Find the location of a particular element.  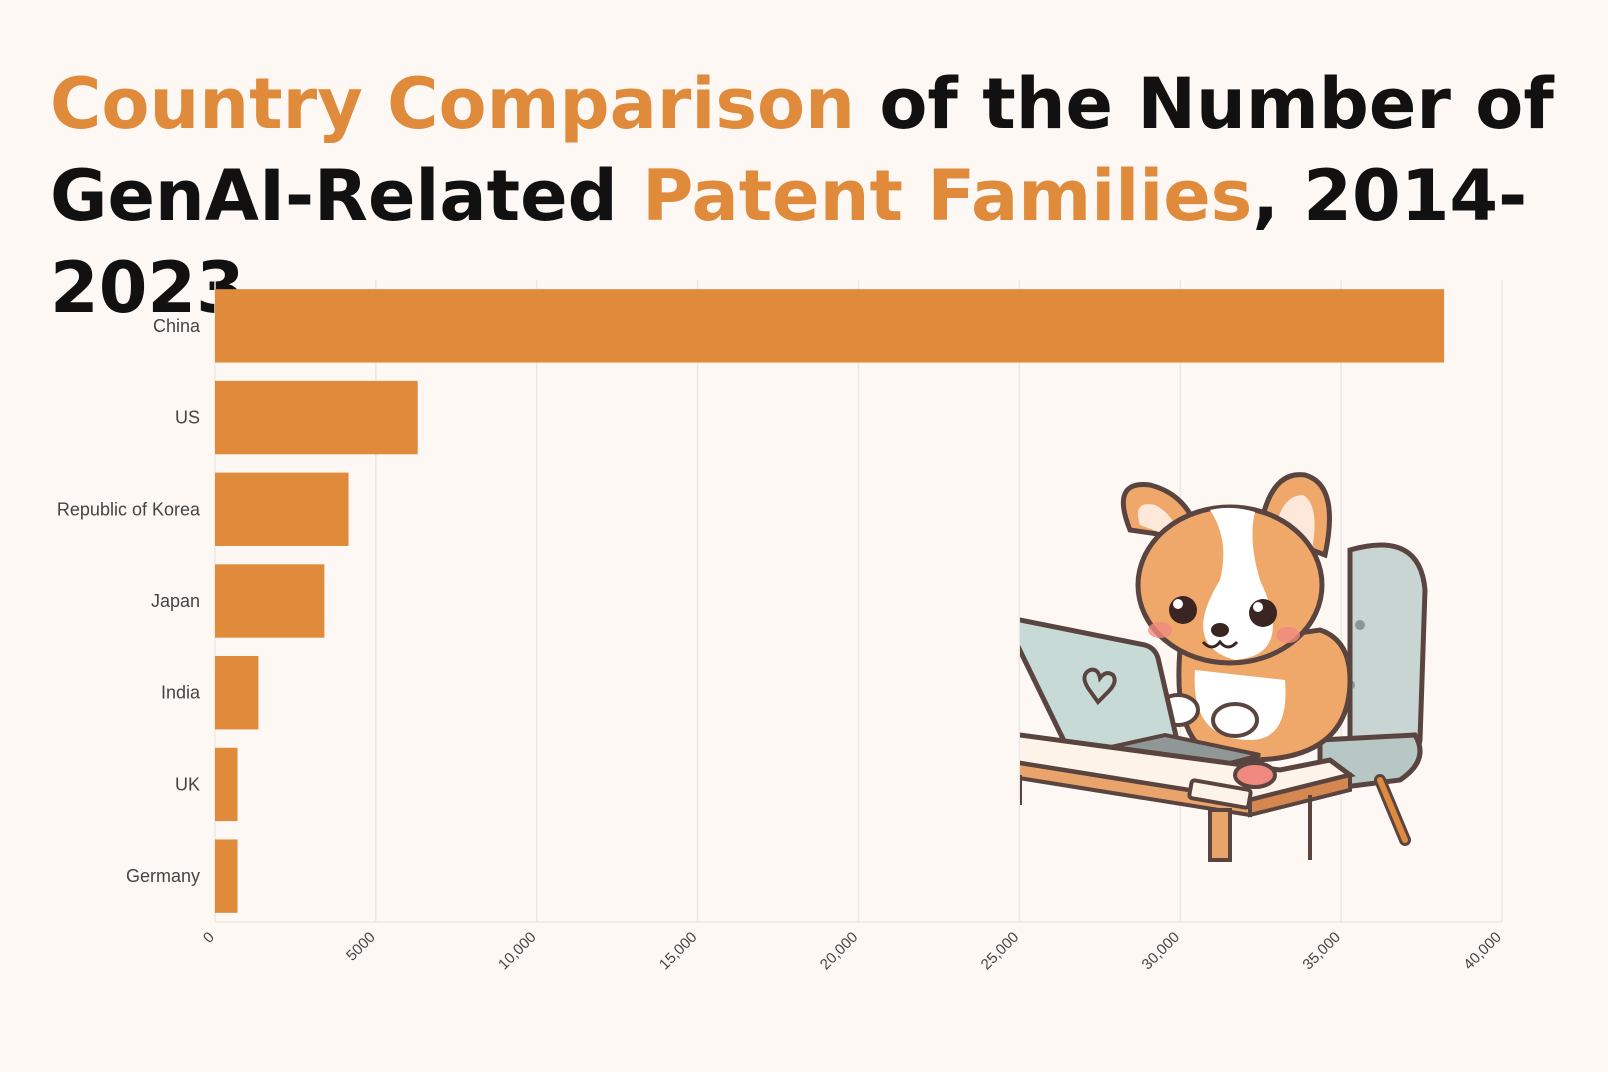

bar-uk is located at coordinates (226, 784).